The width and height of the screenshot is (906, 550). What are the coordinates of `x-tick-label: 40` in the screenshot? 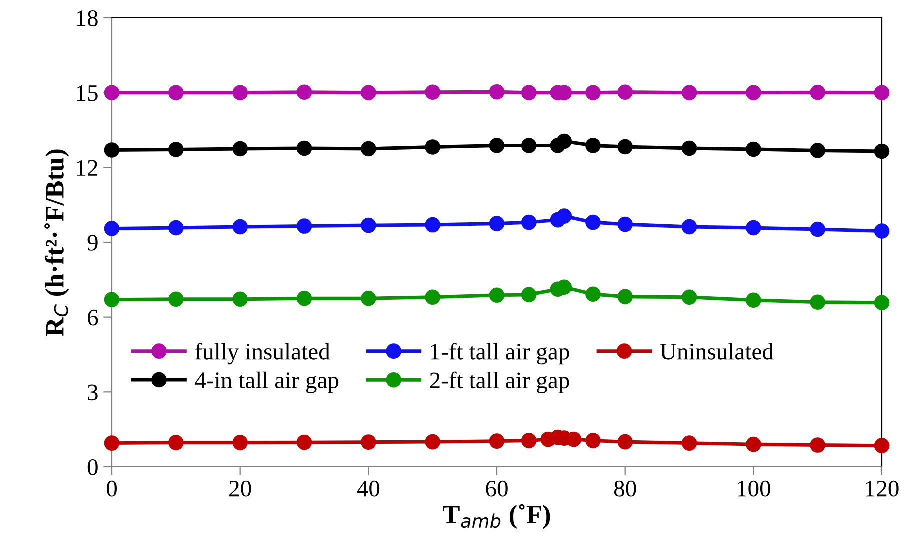 It's located at (368, 488).